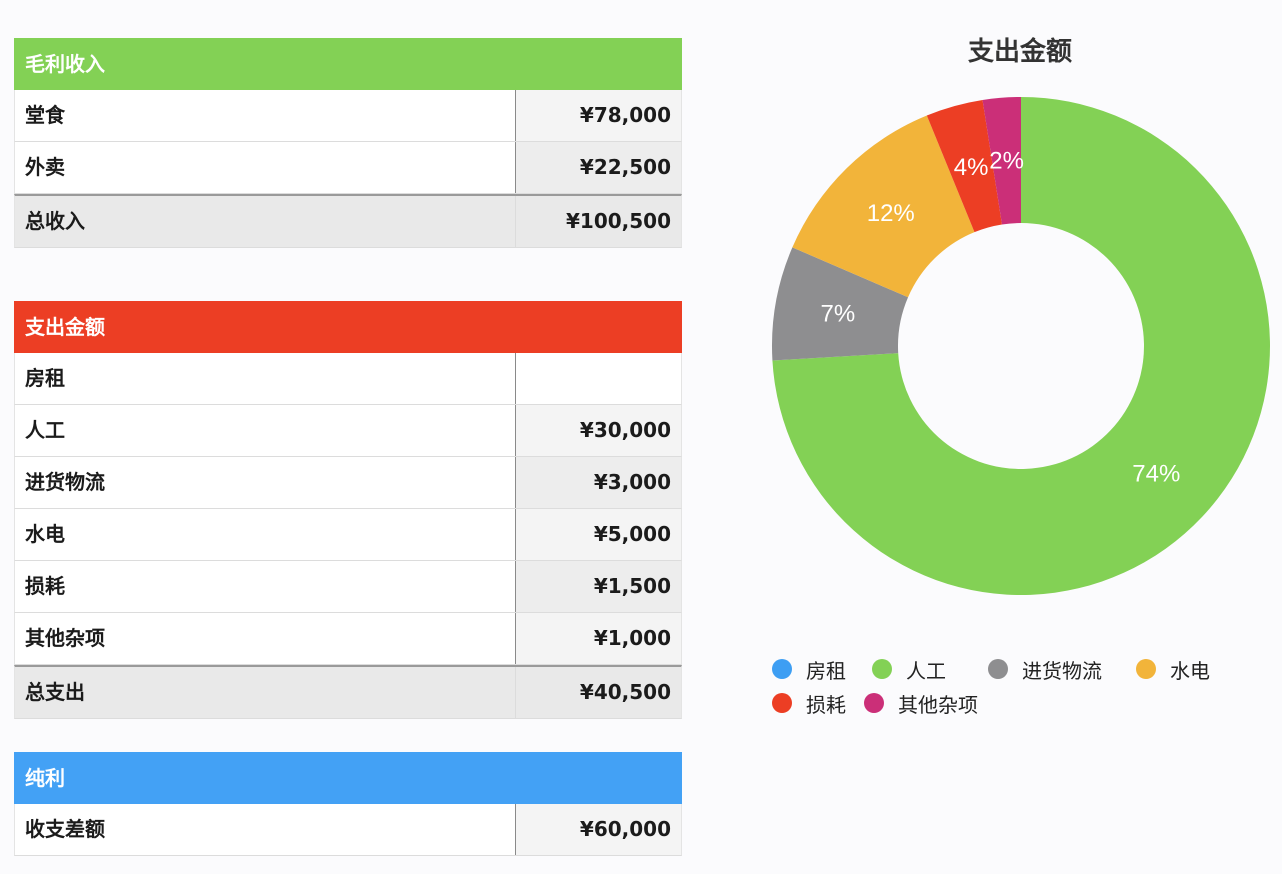  Describe the element at coordinates (598, 378) in the screenshot. I see `row-value` at that location.